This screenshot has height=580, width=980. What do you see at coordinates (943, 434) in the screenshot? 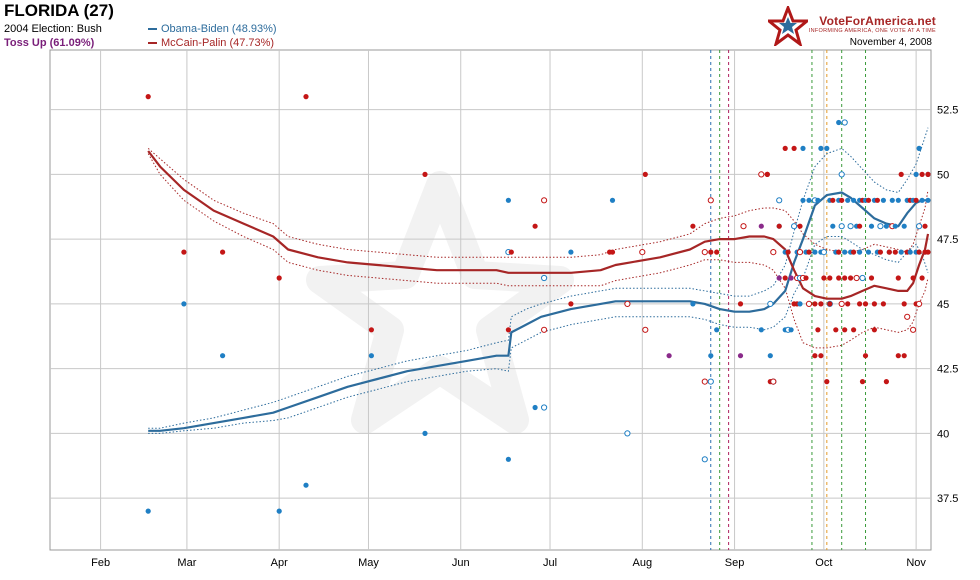
I see `y-tick-label: 40` at bounding box center [943, 434].